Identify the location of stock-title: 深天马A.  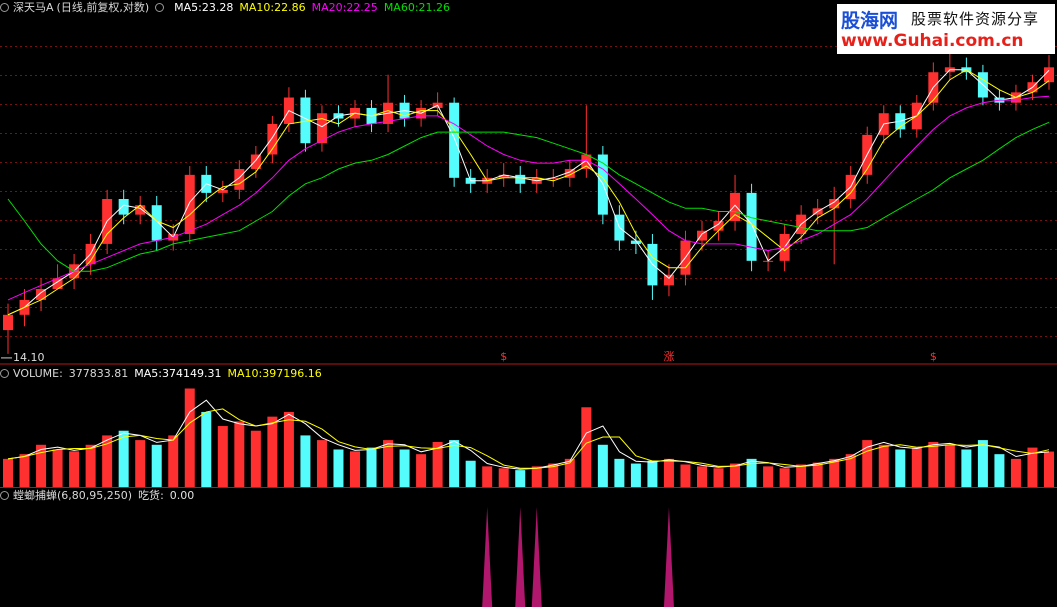
(33, 7).